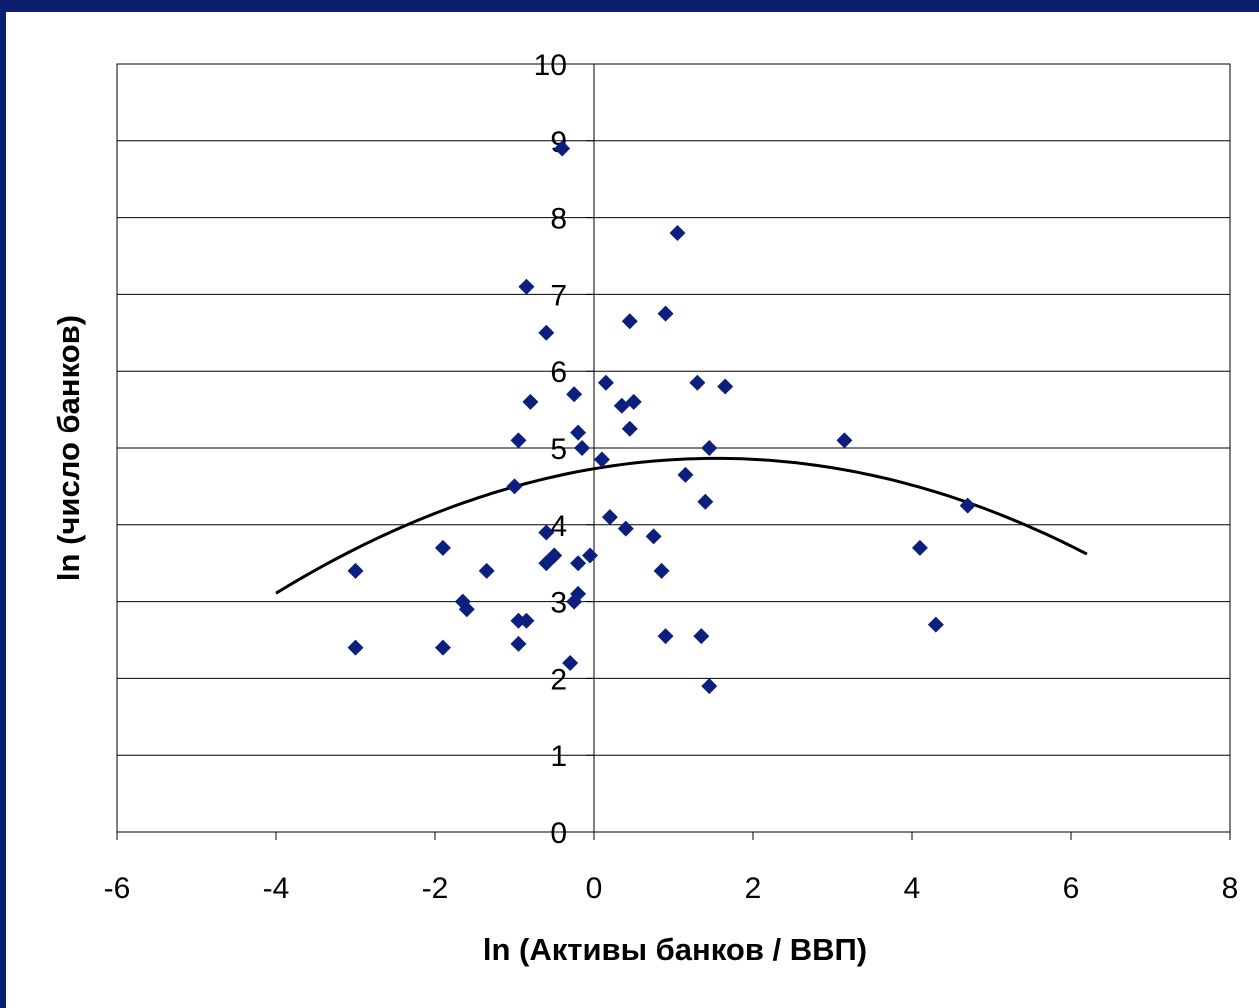 The width and height of the screenshot is (1259, 1008). I want to click on y-tick-label: 5, so click(558, 449).